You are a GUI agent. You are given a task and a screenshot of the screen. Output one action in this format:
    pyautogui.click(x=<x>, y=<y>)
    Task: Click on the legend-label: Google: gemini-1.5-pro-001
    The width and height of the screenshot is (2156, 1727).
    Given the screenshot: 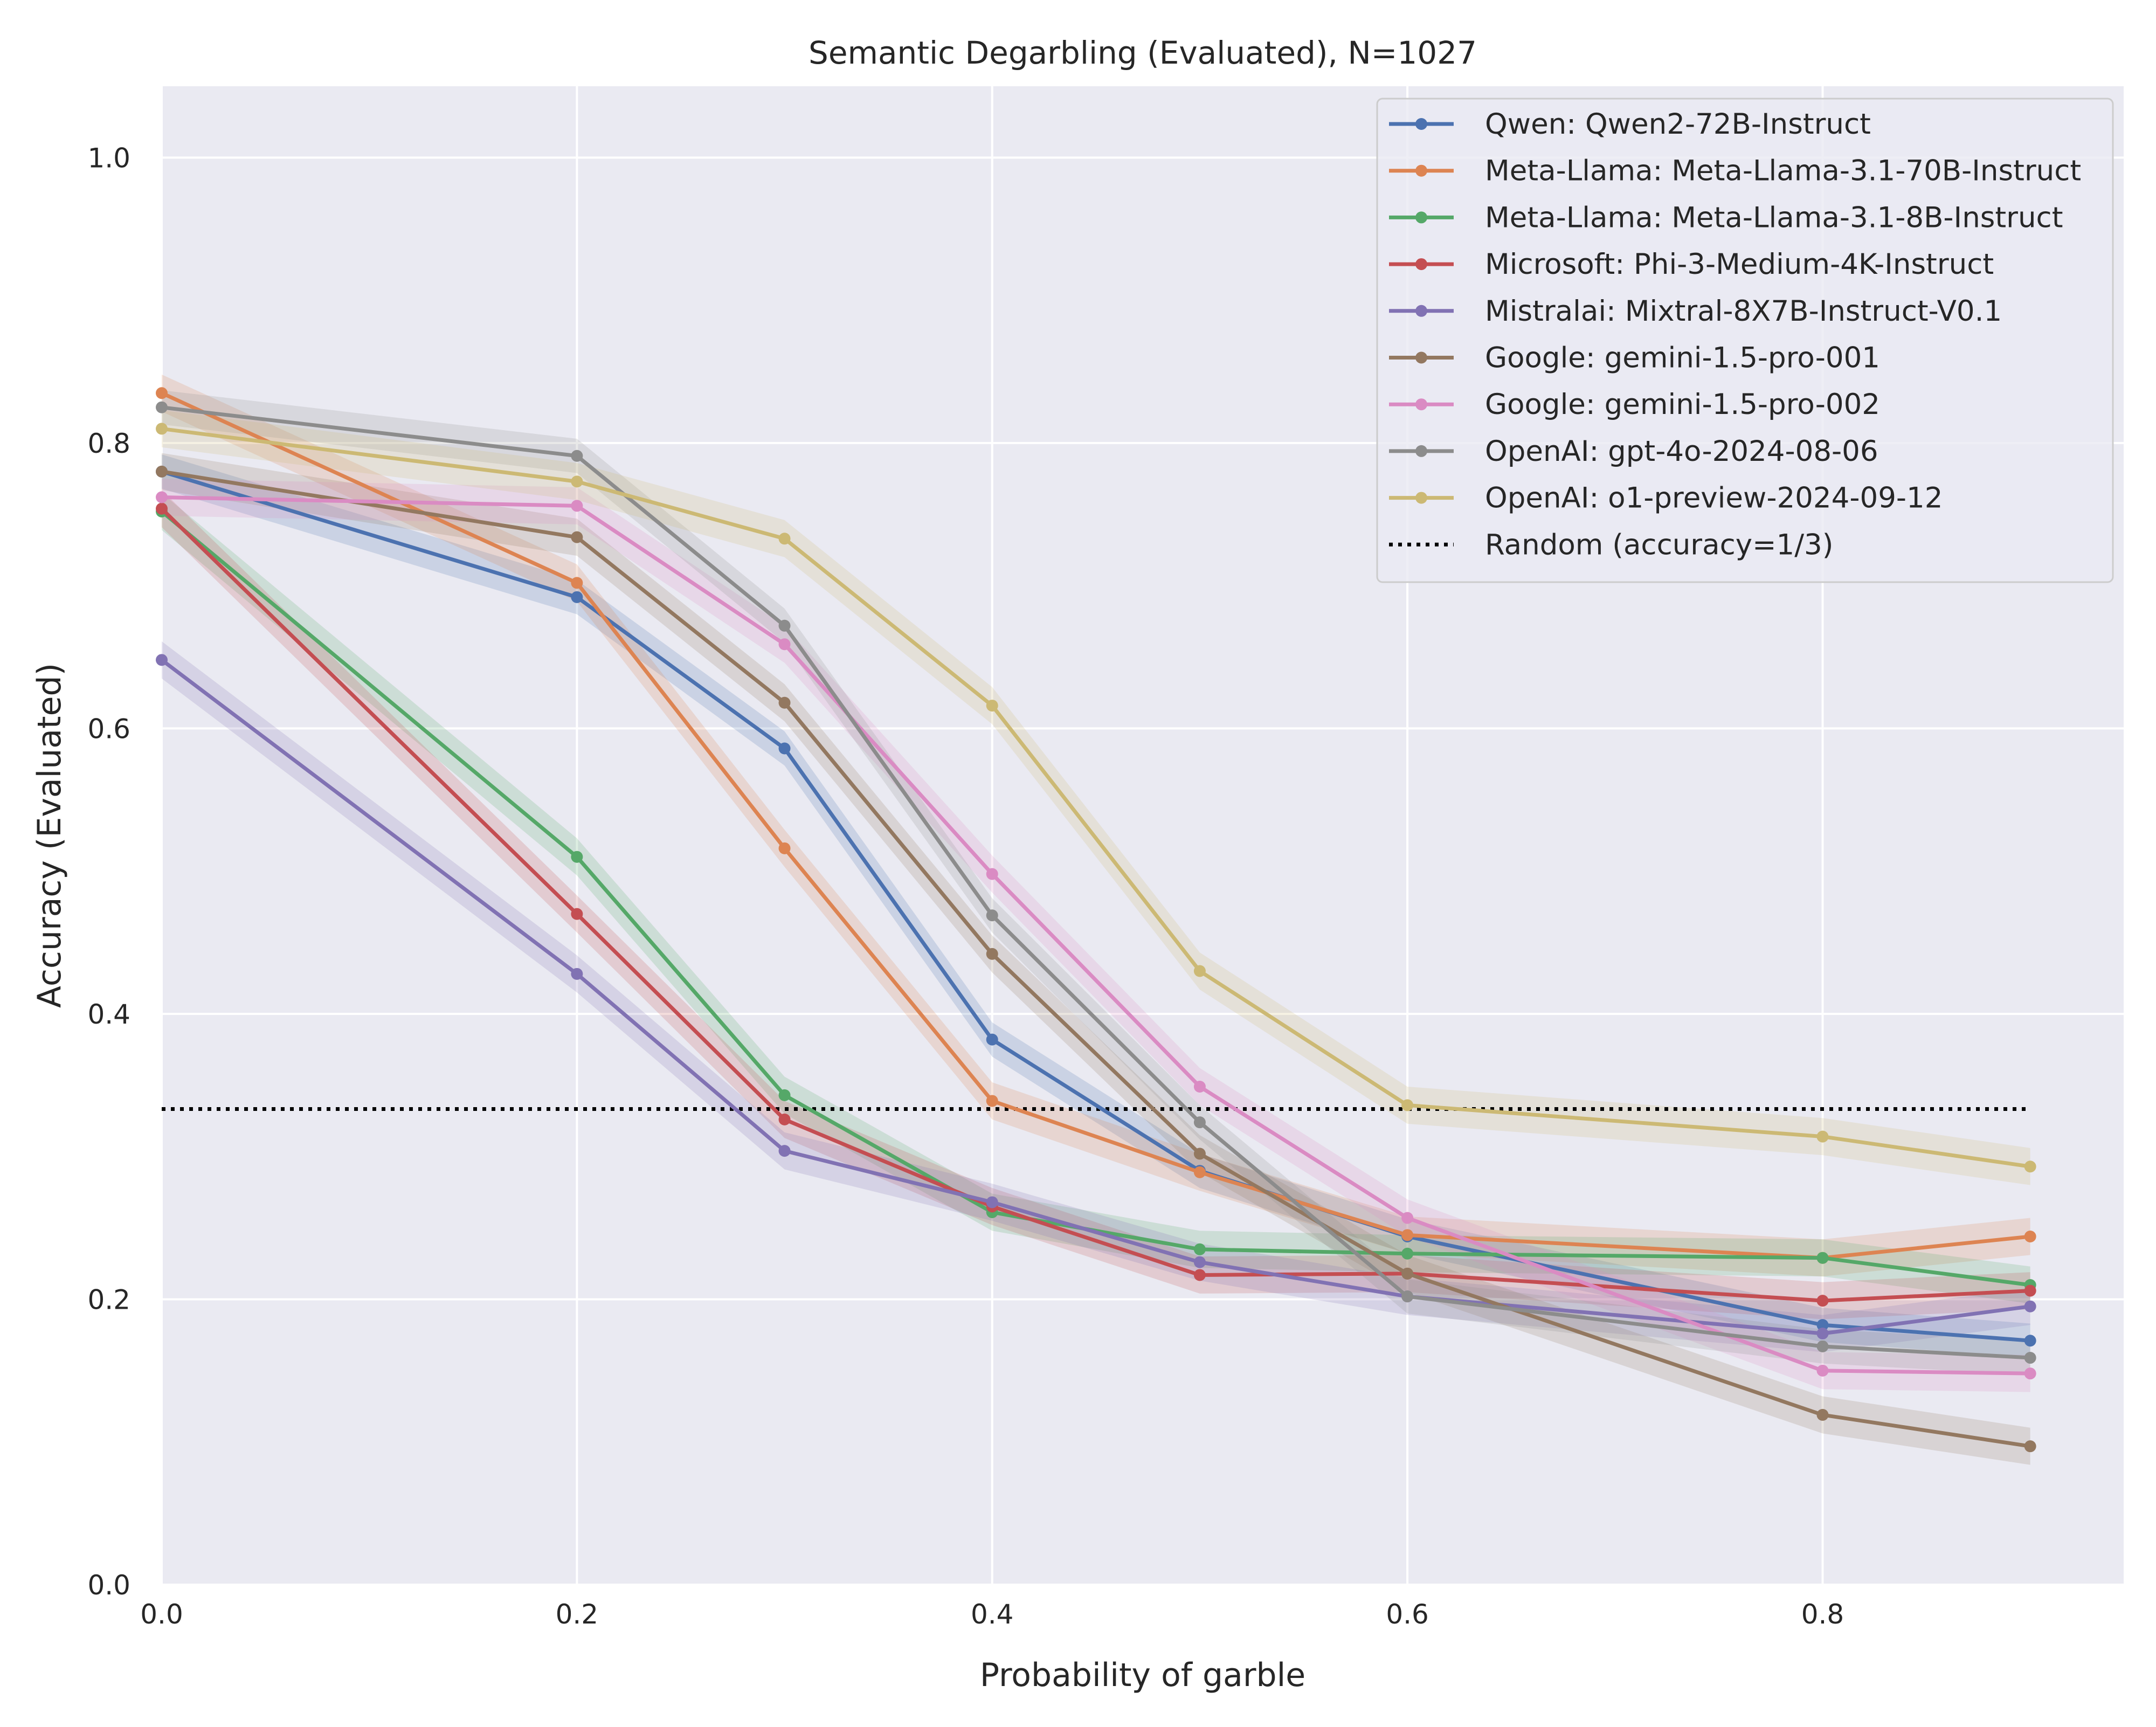 What is the action you would take?
    pyautogui.click(x=1682, y=358)
    